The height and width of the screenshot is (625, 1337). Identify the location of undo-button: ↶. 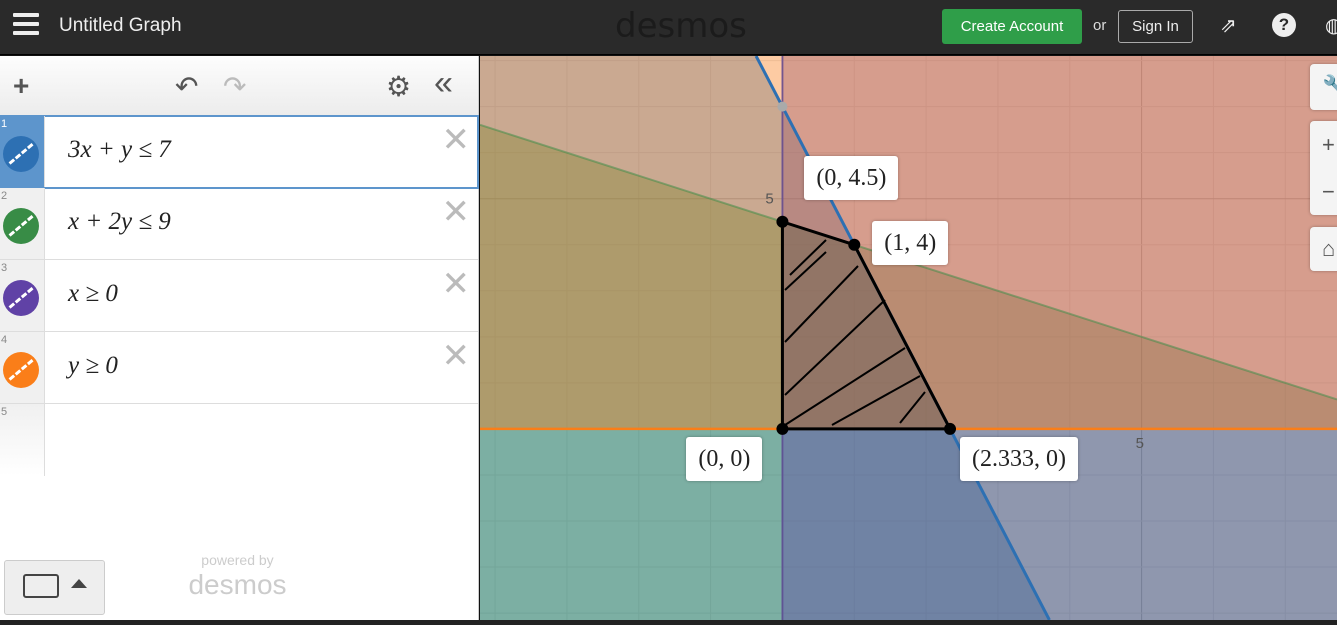
(187, 86).